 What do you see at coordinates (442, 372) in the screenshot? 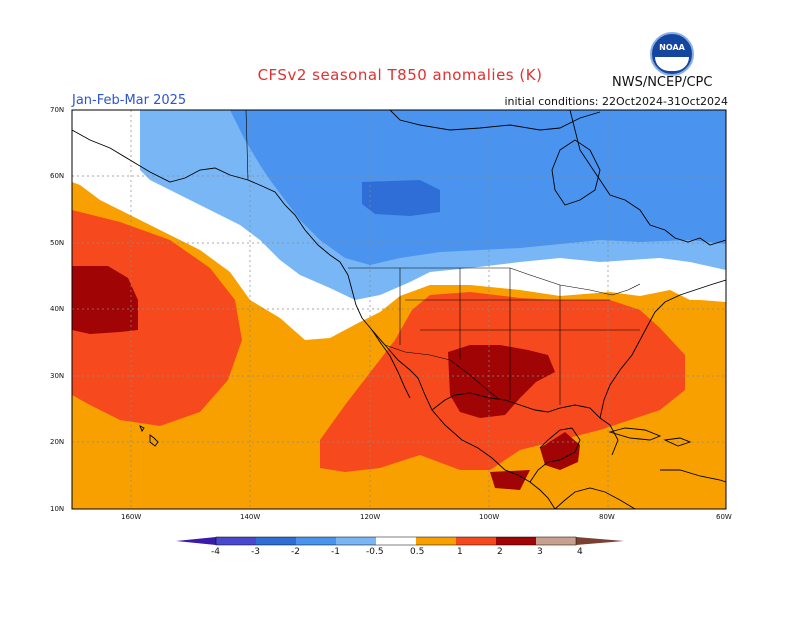
I see `border-us-mexico` at bounding box center [442, 372].